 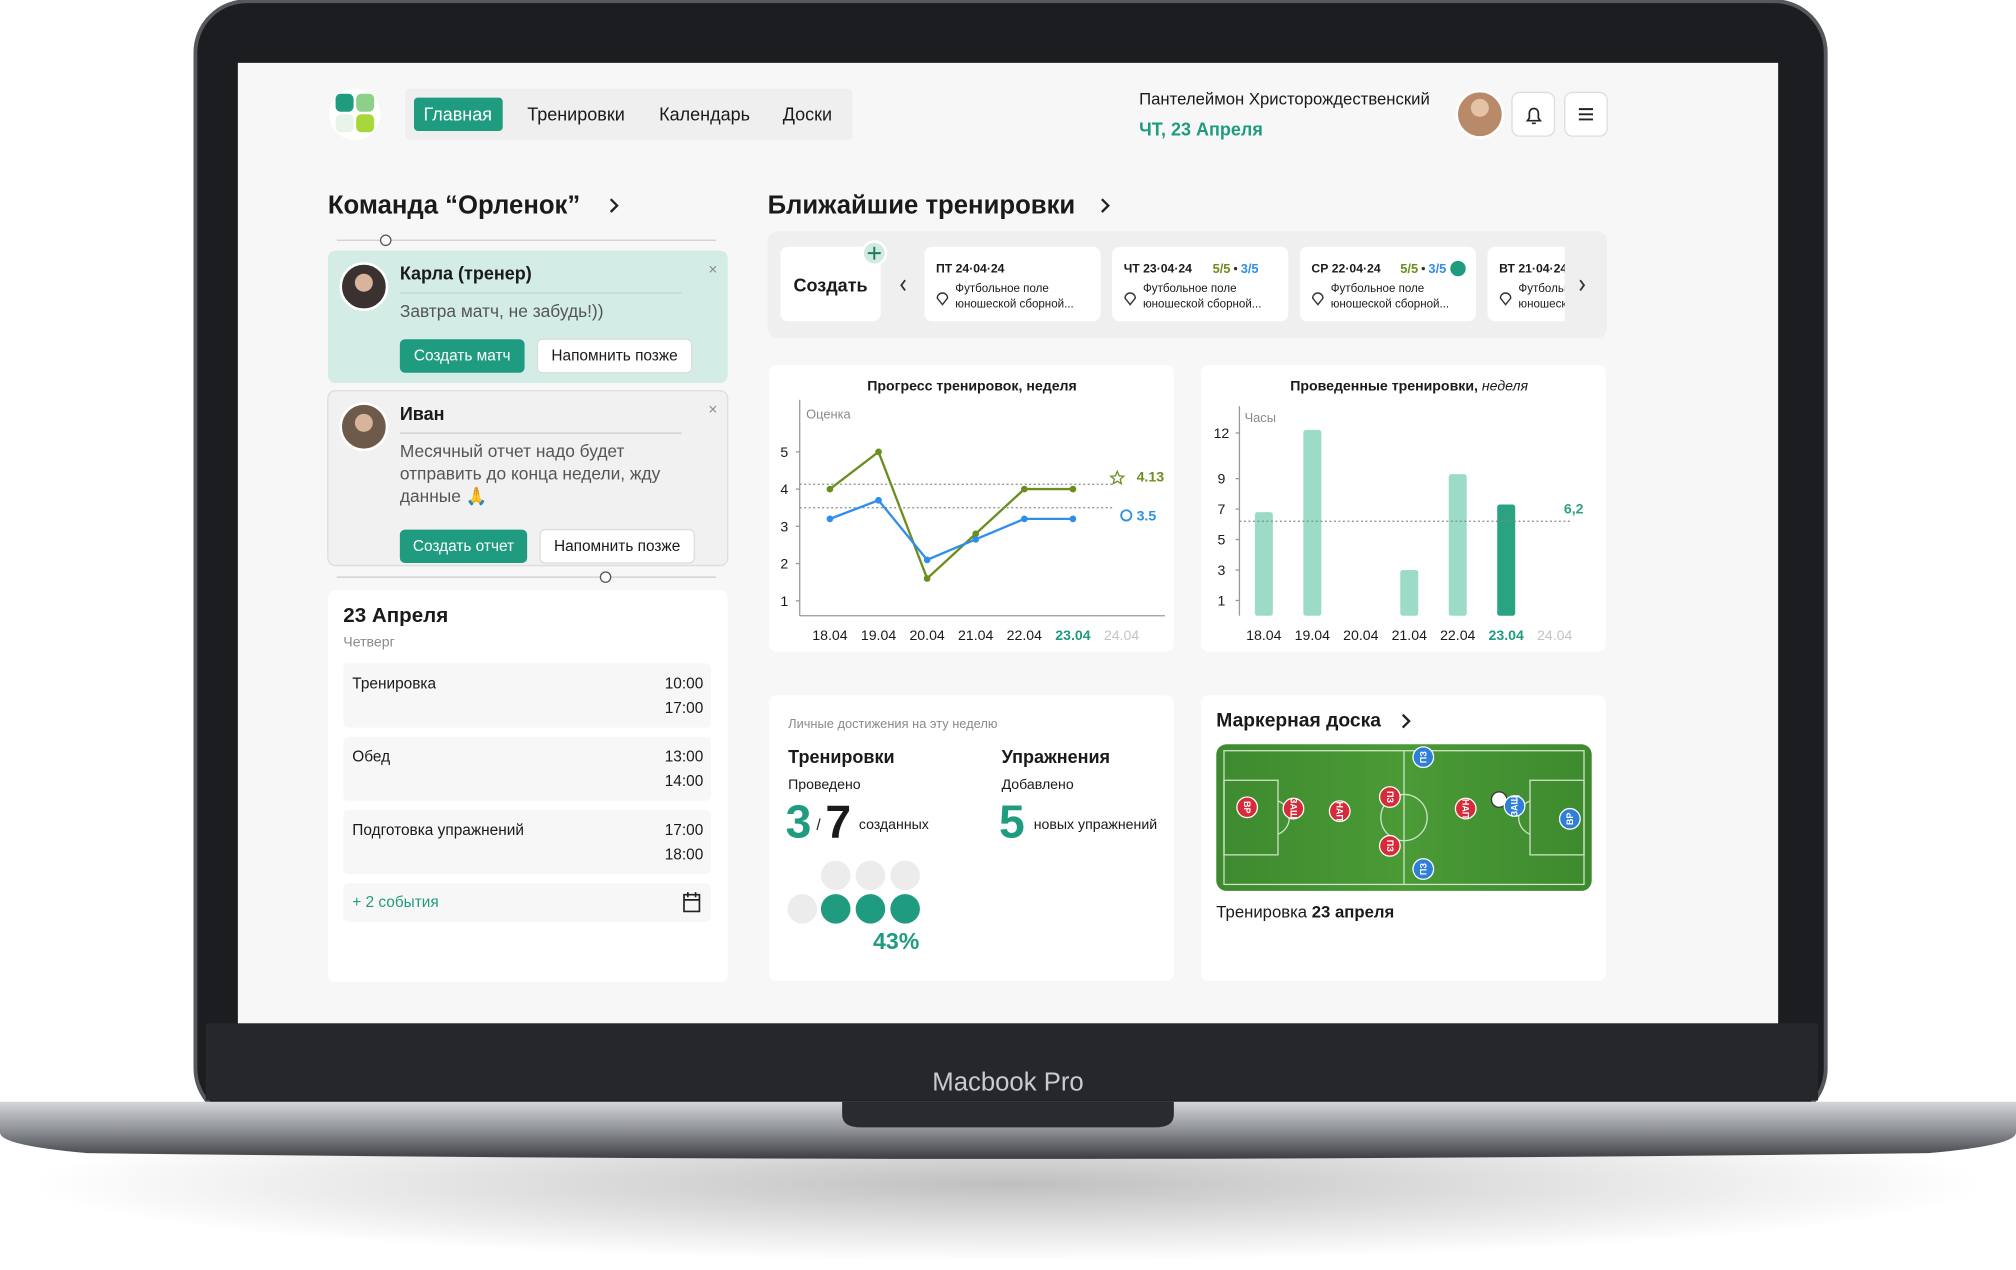 What do you see at coordinates (1024, 635) in the screenshot?
I see `x-tick-label: 22.04` at bounding box center [1024, 635].